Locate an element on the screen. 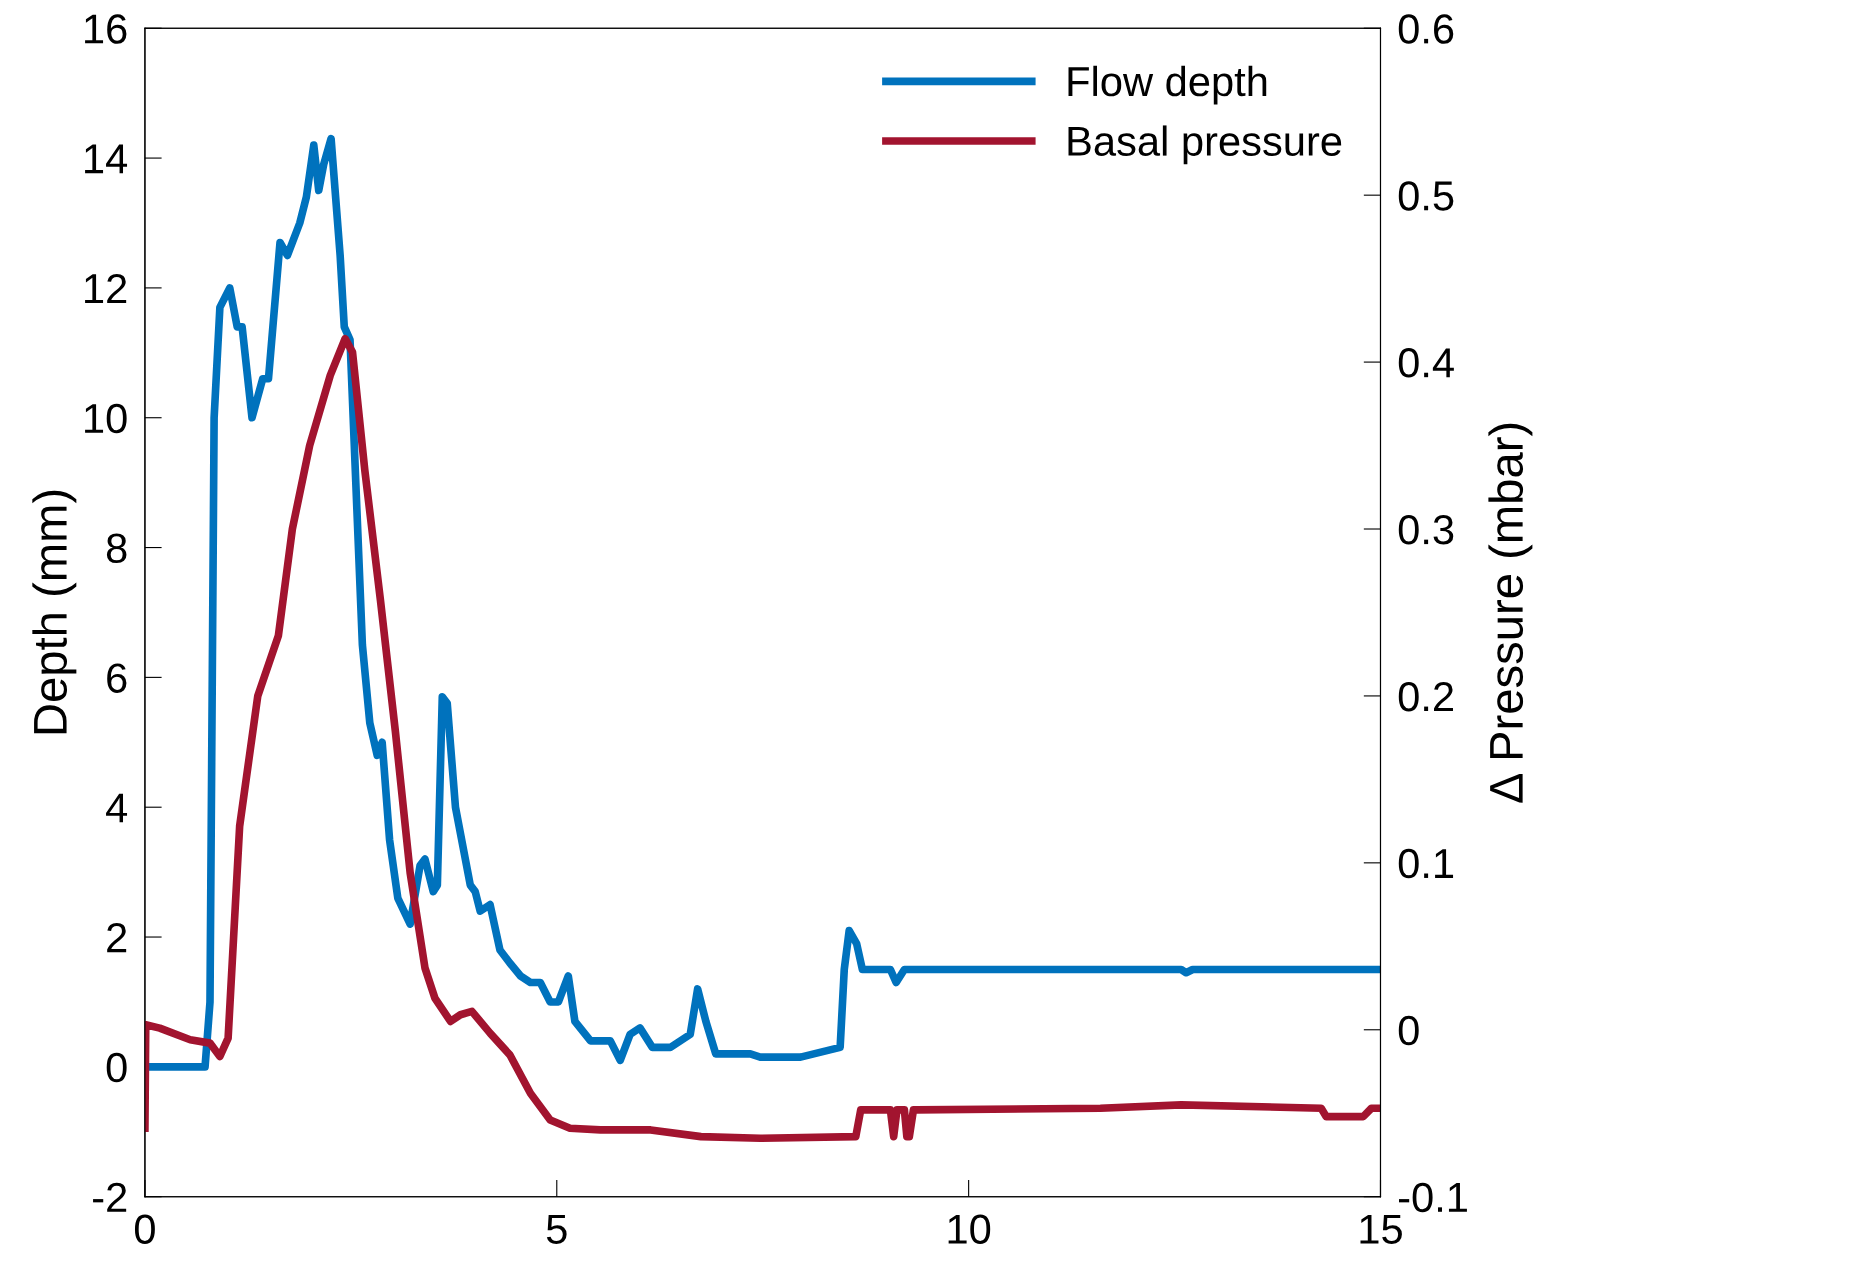 The image size is (1858, 1284). y2-tick-label: 0.4 is located at coordinates (1426, 363).